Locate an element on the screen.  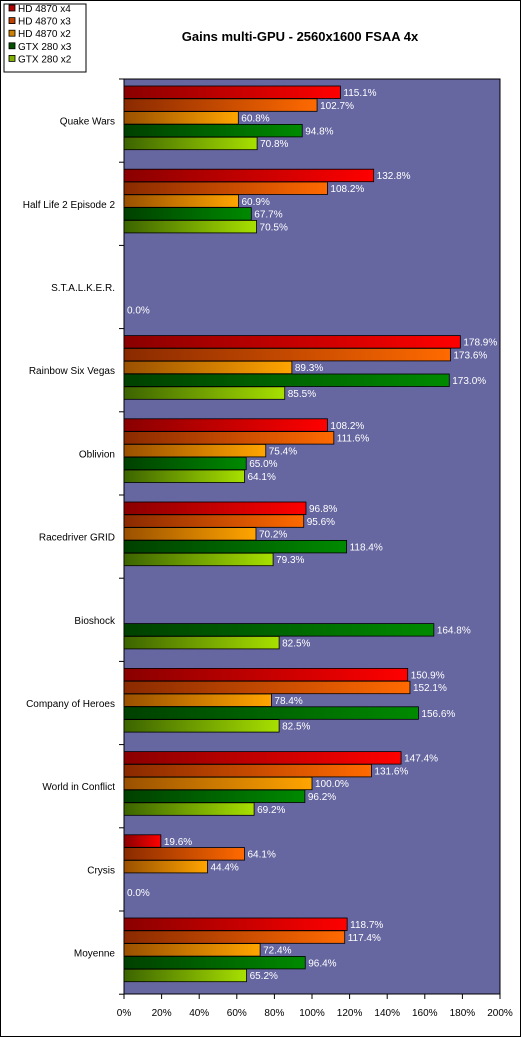
bar-moyenne-hd-4870-x4 is located at coordinates (235, 924).